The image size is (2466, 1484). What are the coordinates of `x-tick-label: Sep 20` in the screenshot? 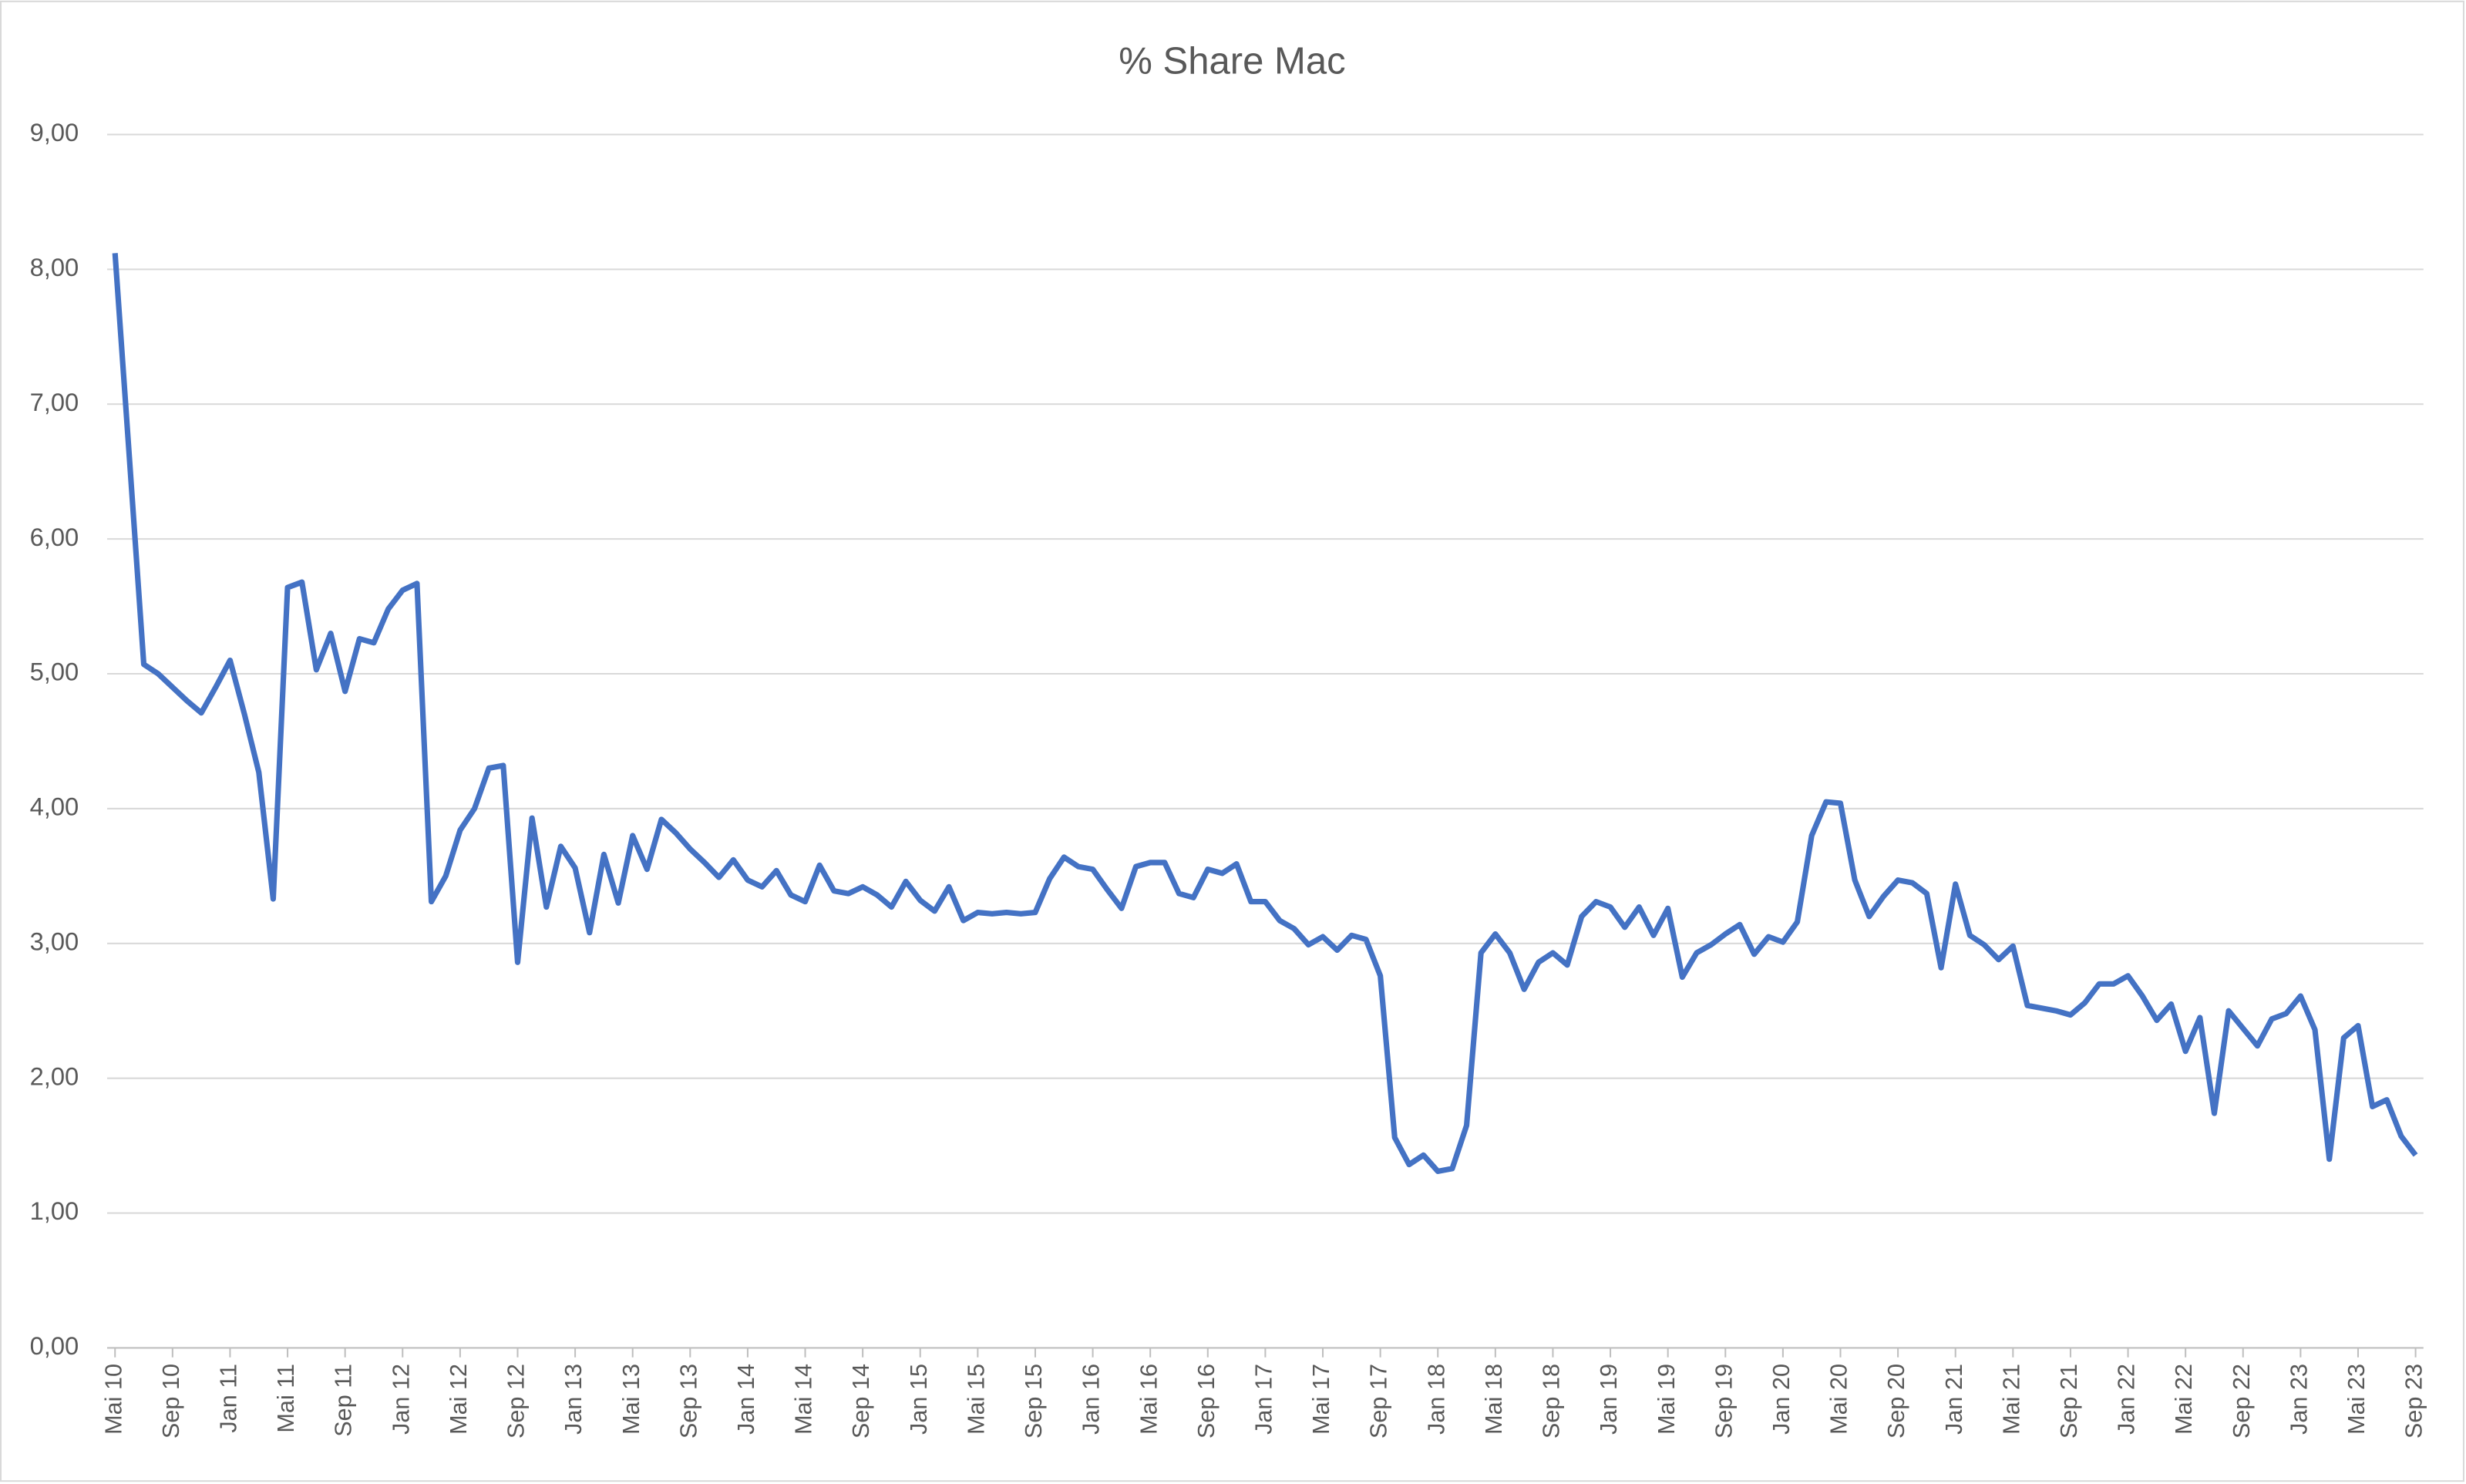 It's located at (1896, 1402).